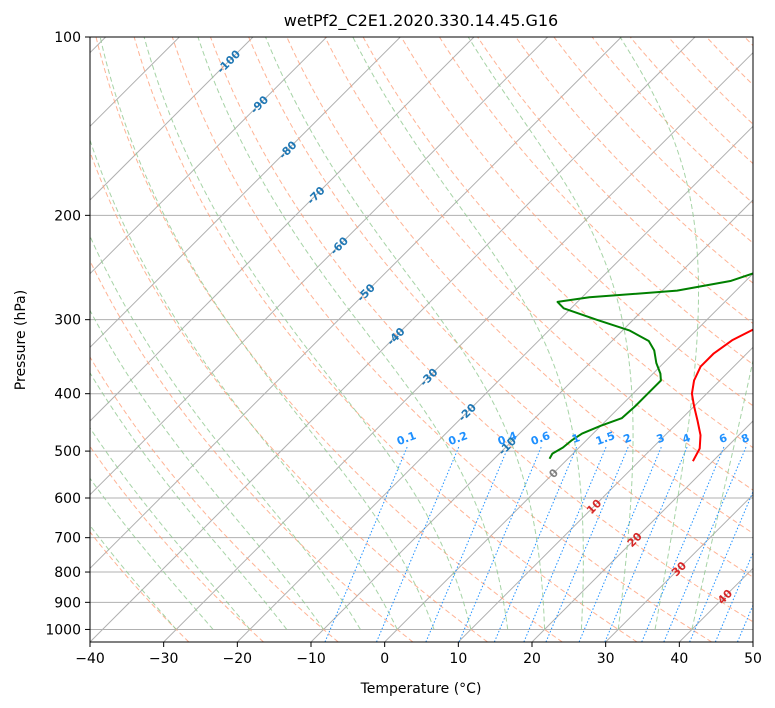 The image size is (775, 708). I want to click on mixing-ratio-label: 0.6, so click(540, 438).